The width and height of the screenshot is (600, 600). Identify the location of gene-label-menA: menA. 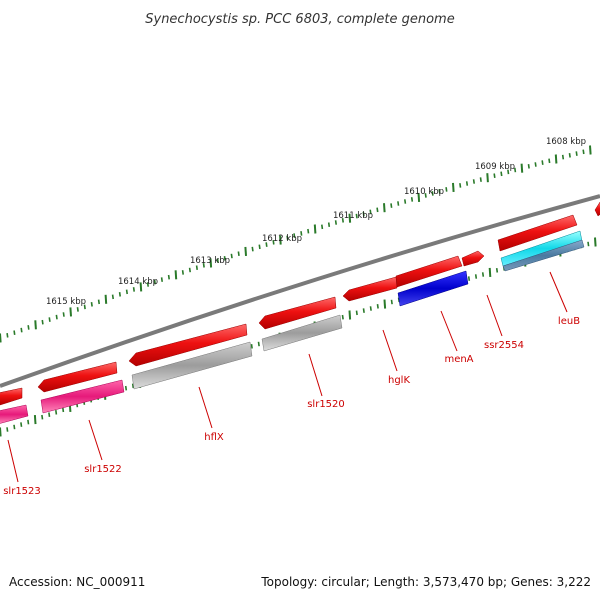
(458, 359).